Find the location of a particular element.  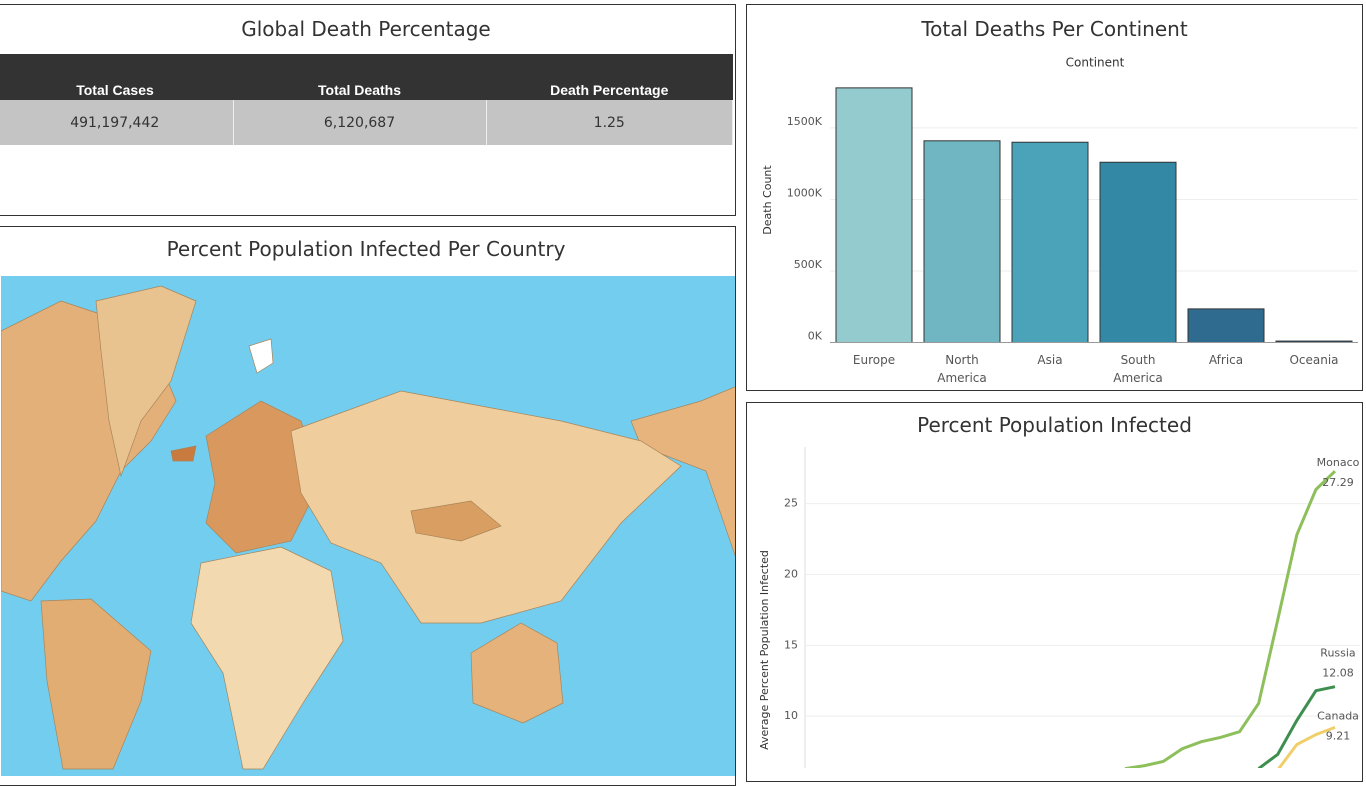

y-tick-label: 10 is located at coordinates (791, 715).